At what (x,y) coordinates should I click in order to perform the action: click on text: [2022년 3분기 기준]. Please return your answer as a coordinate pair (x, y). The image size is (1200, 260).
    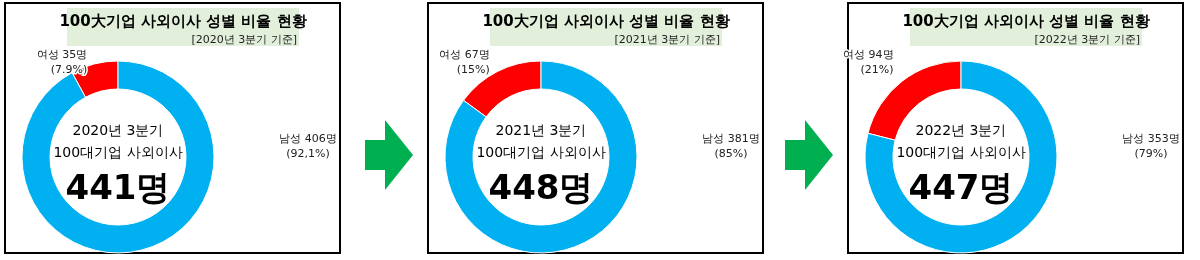
    Looking at the image, I should click on (1087, 39).